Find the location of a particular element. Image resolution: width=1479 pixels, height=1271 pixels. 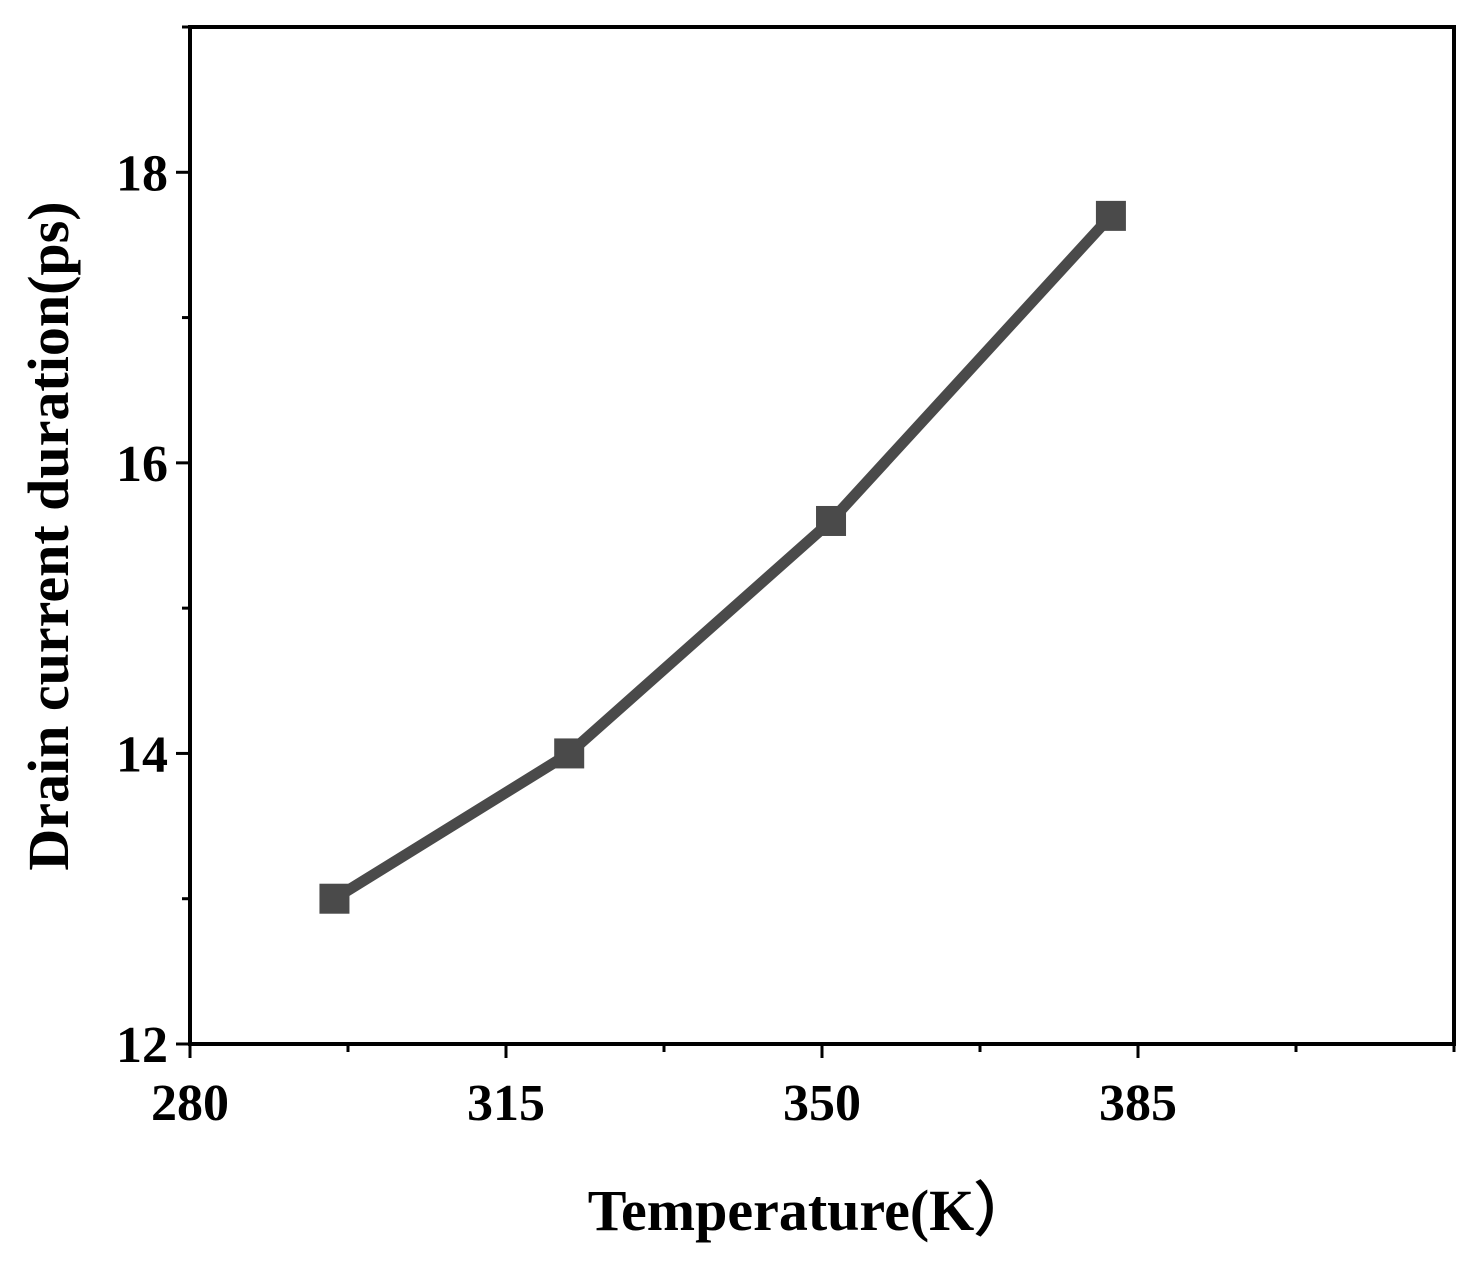

x-tick-label: 385 is located at coordinates (1138, 1103).